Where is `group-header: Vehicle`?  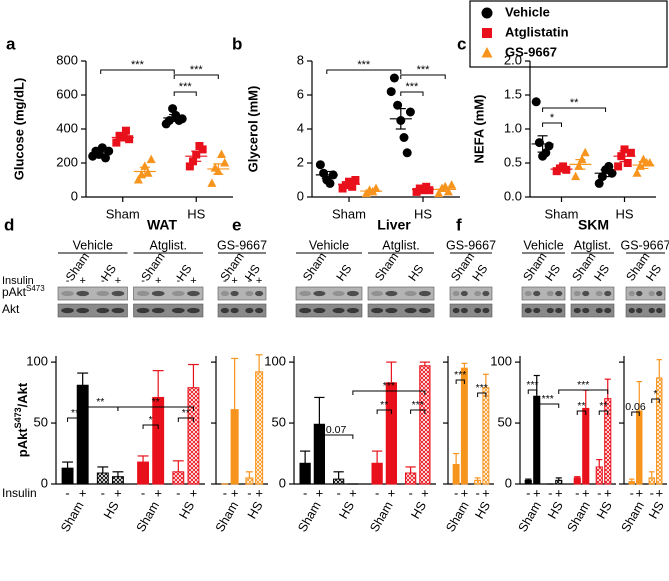 group-header: Vehicle is located at coordinates (93, 245).